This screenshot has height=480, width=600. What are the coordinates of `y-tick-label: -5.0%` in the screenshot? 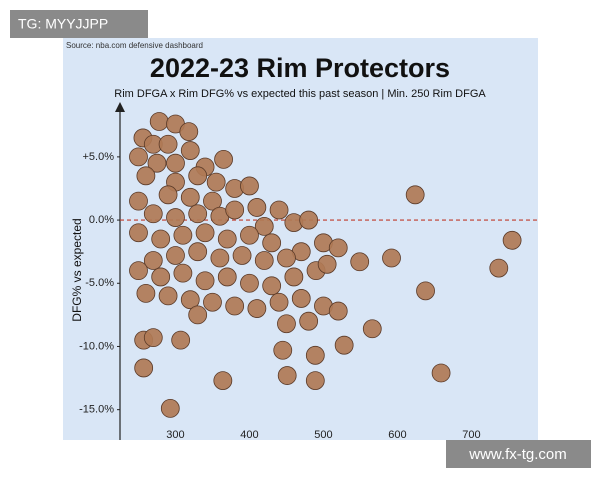 It's located at (99, 283).